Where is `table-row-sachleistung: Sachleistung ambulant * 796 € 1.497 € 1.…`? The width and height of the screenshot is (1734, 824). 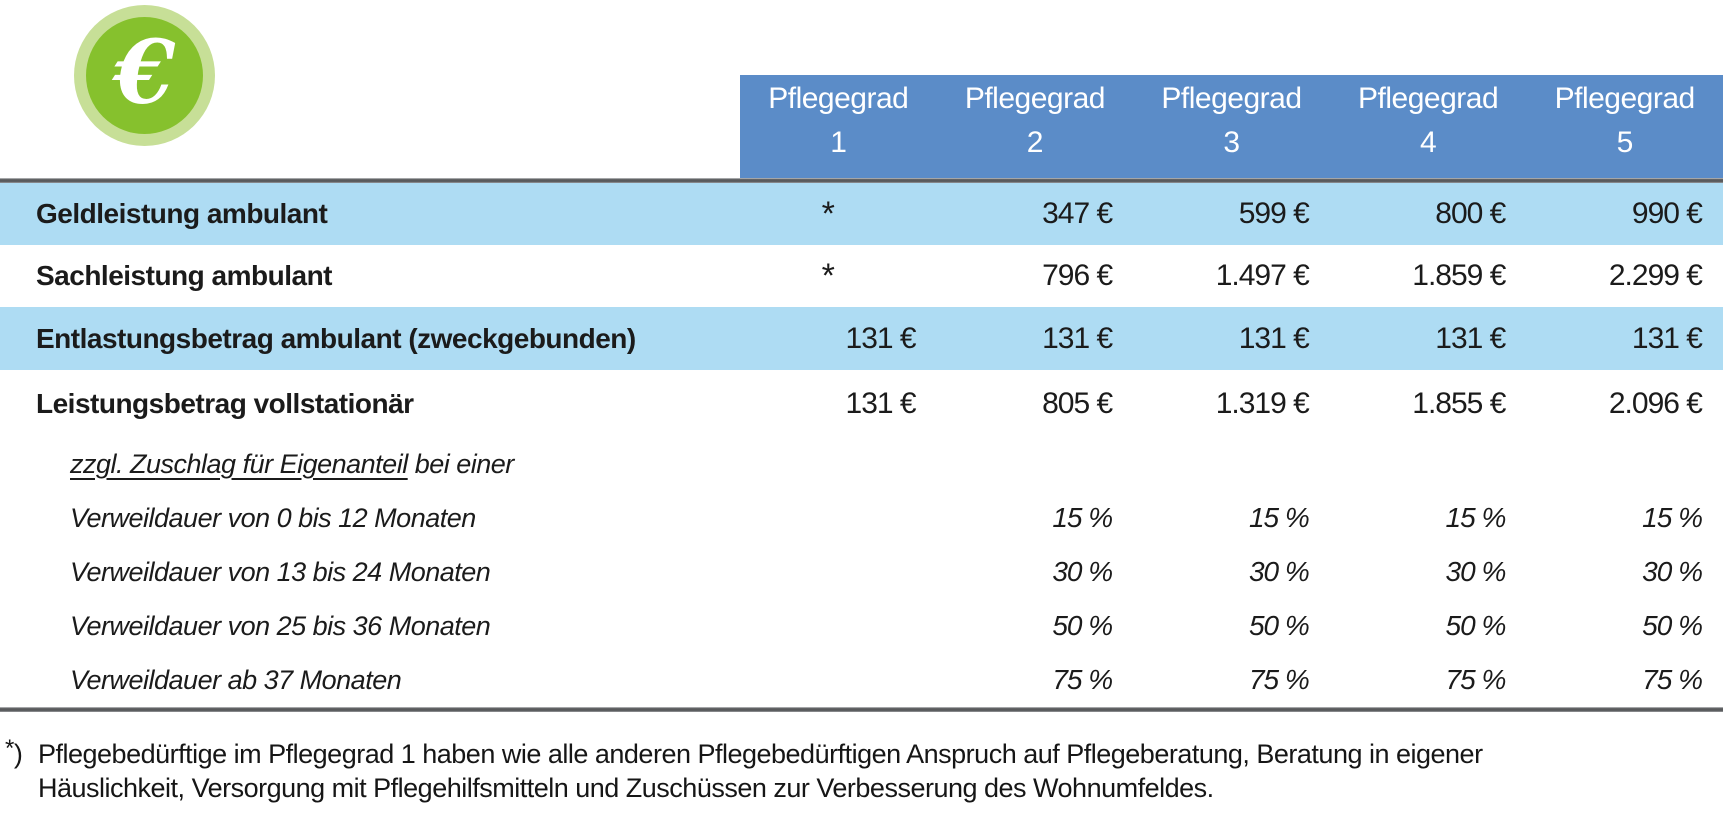 table-row-sachleistung: Sachleistung ambulant * 796 € 1.497 € 1.… is located at coordinates (861, 276).